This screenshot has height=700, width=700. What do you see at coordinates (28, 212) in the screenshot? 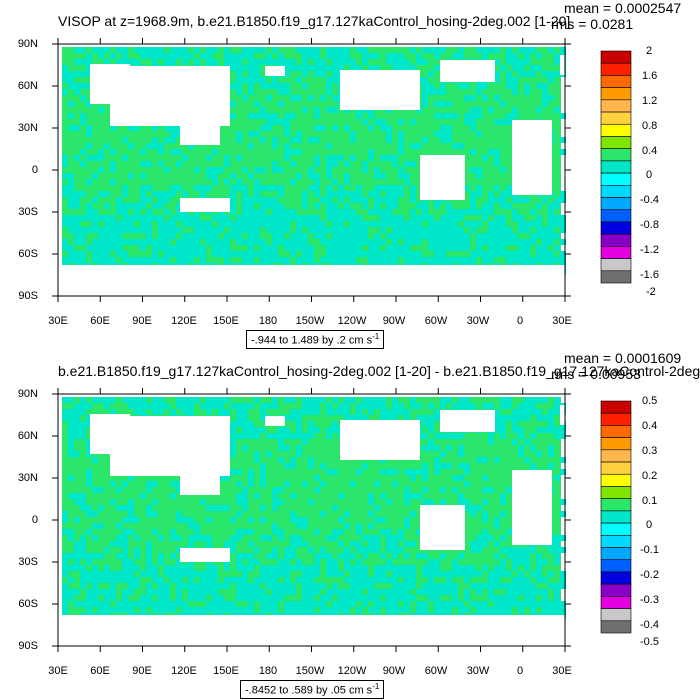
I see `y-tick-label: 30S` at bounding box center [28, 212].